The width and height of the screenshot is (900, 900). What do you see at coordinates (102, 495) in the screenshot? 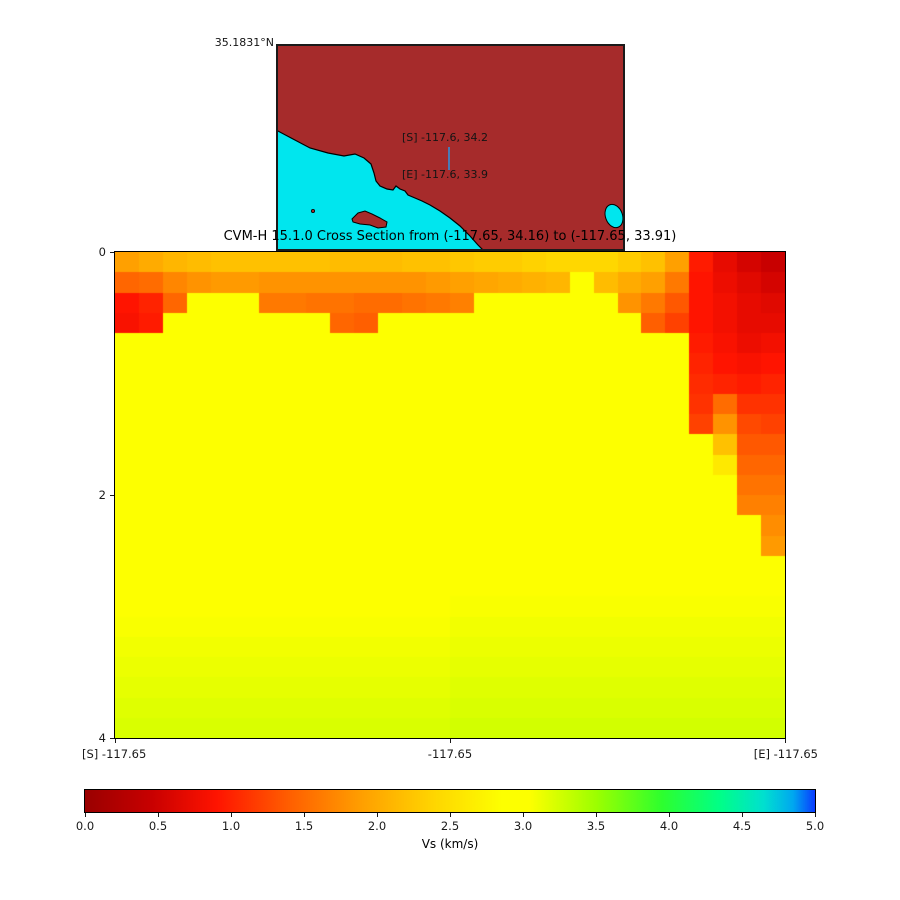
I see `y-tick-label-2: 2` at bounding box center [102, 495].